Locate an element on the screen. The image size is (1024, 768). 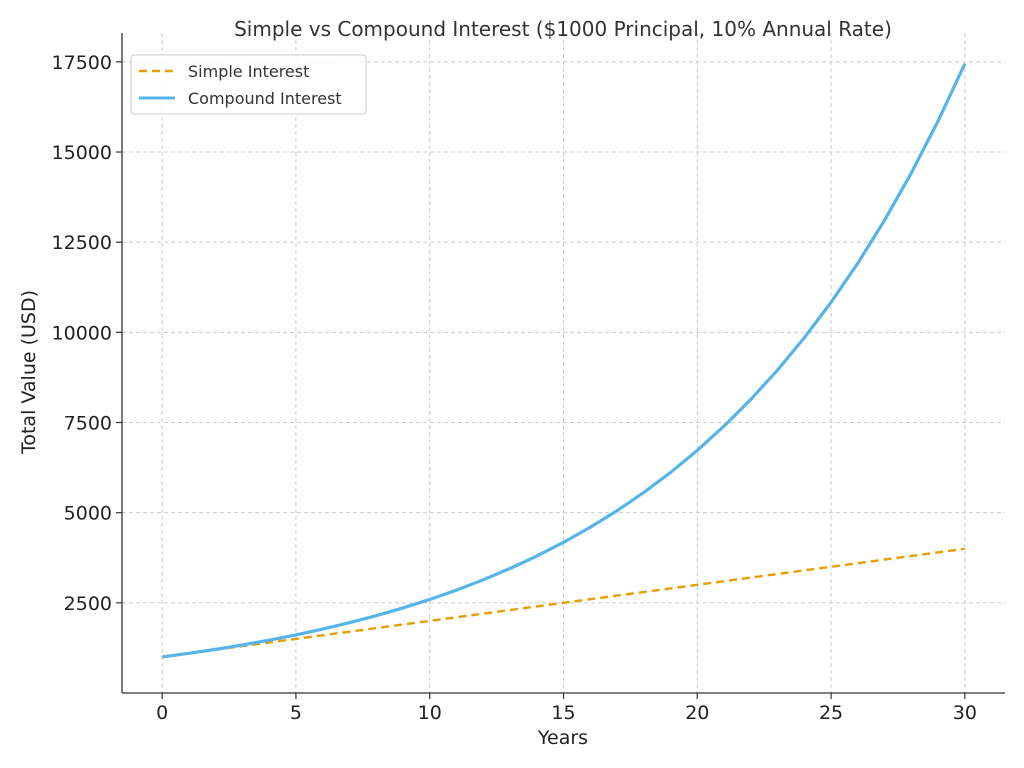
x-tick-label: 25 is located at coordinates (831, 713).